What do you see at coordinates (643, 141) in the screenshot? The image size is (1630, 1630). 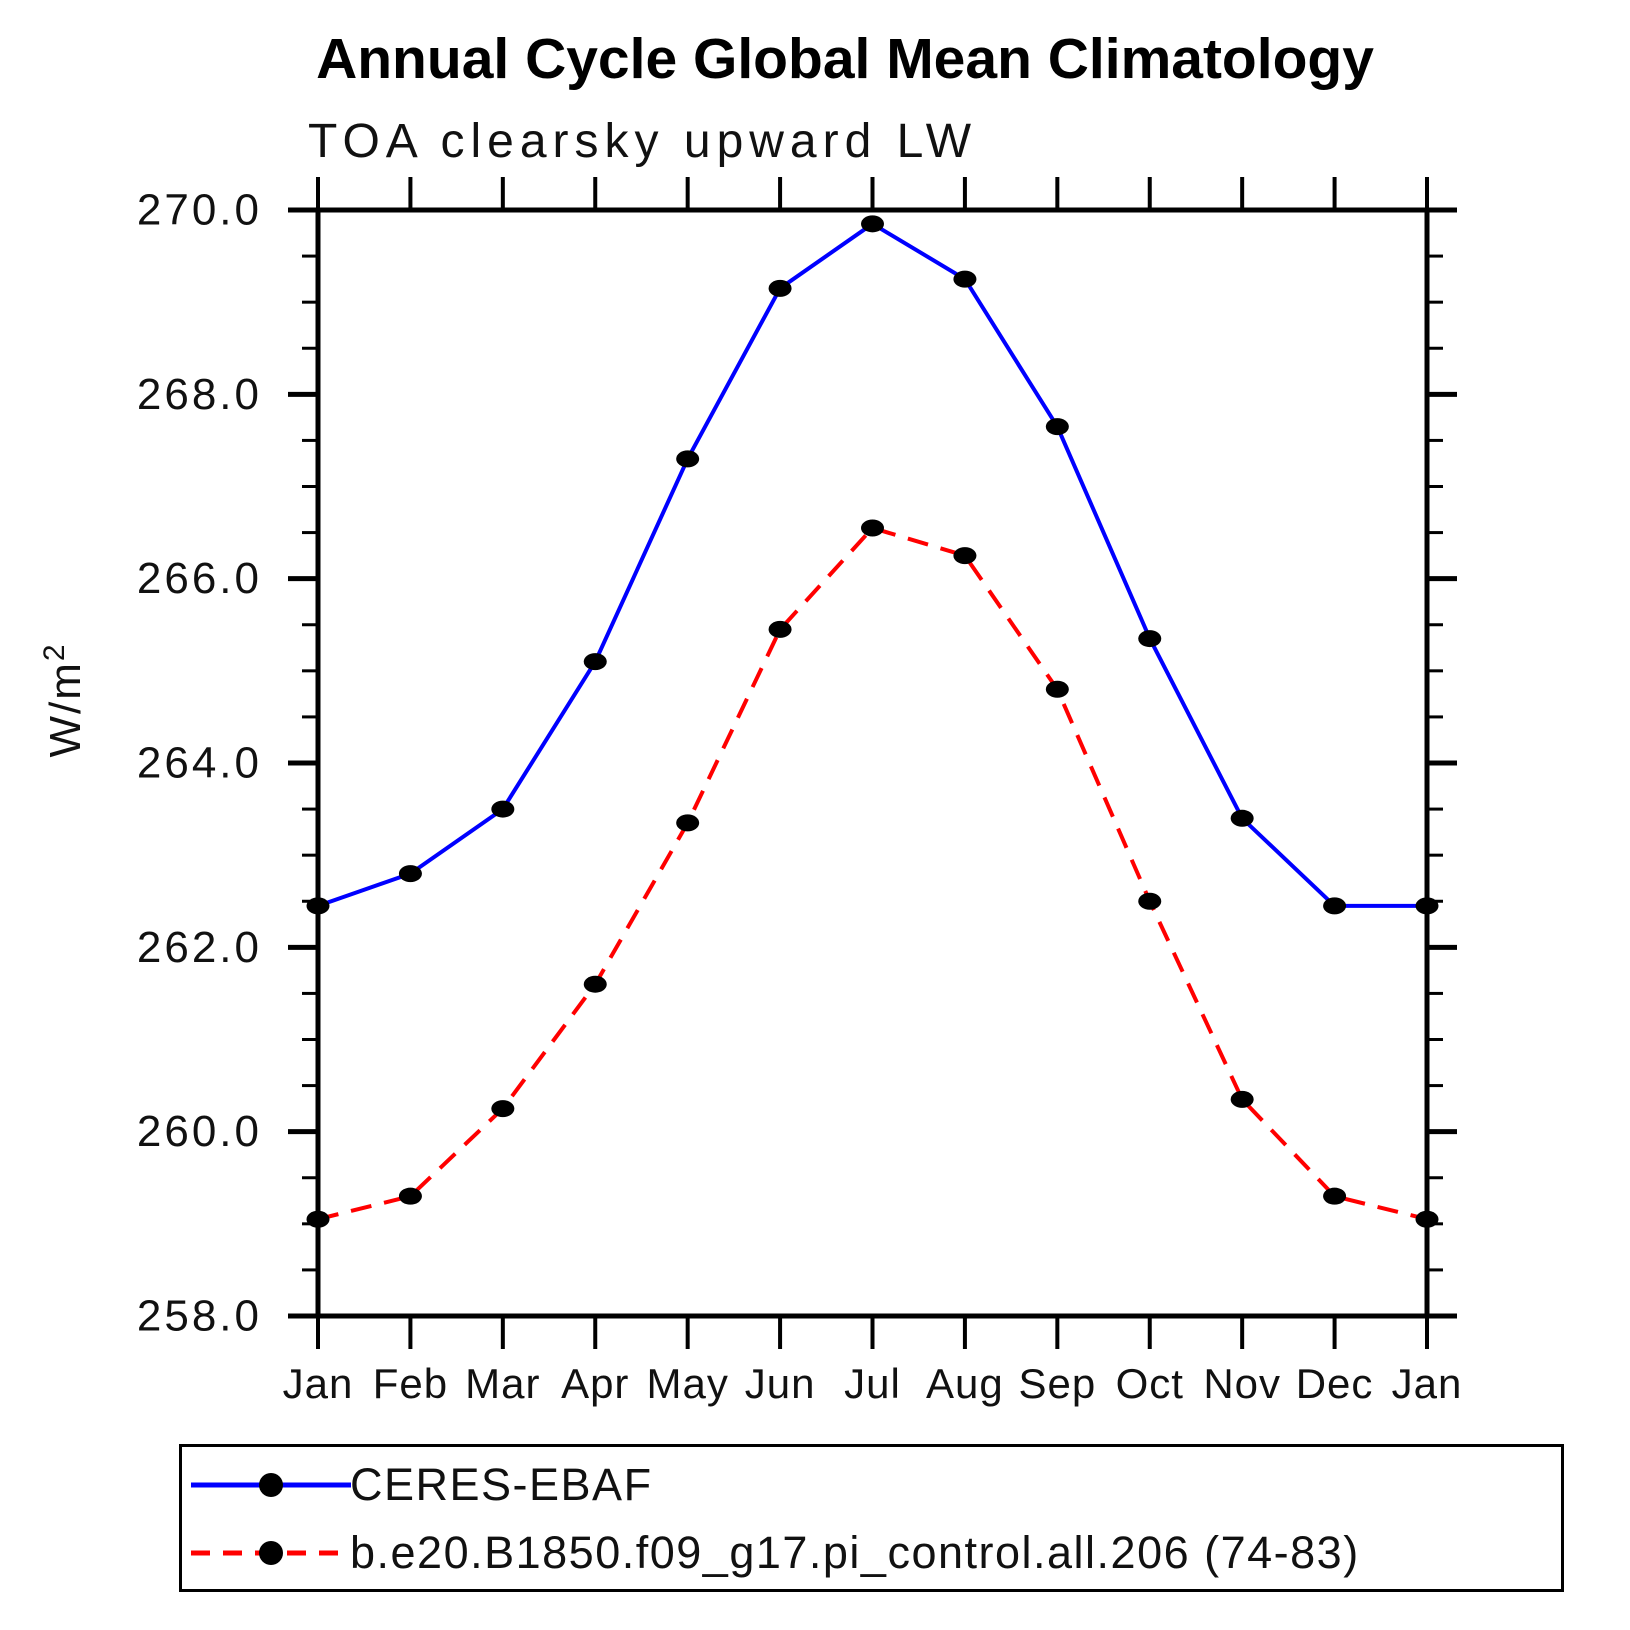 I see `chart-subtitle: TOA clearsky upward LW` at bounding box center [643, 141].